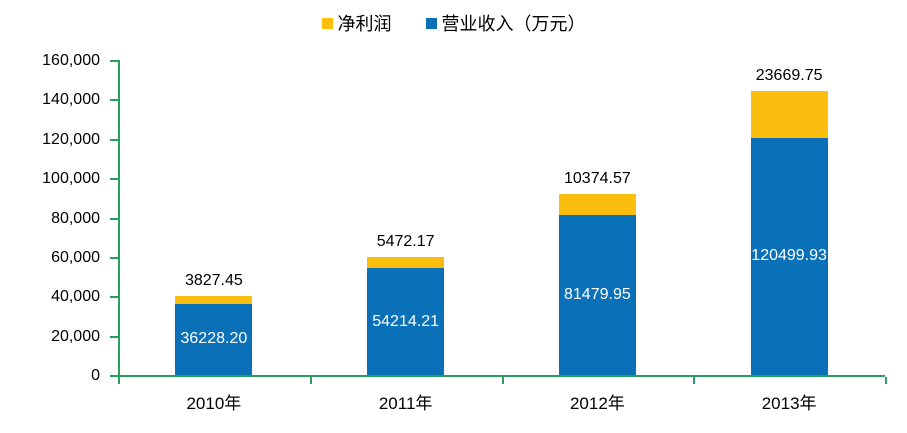  Describe the element at coordinates (405, 242) in the screenshot. I see `bar-label-profit-total: 5472.17` at that location.